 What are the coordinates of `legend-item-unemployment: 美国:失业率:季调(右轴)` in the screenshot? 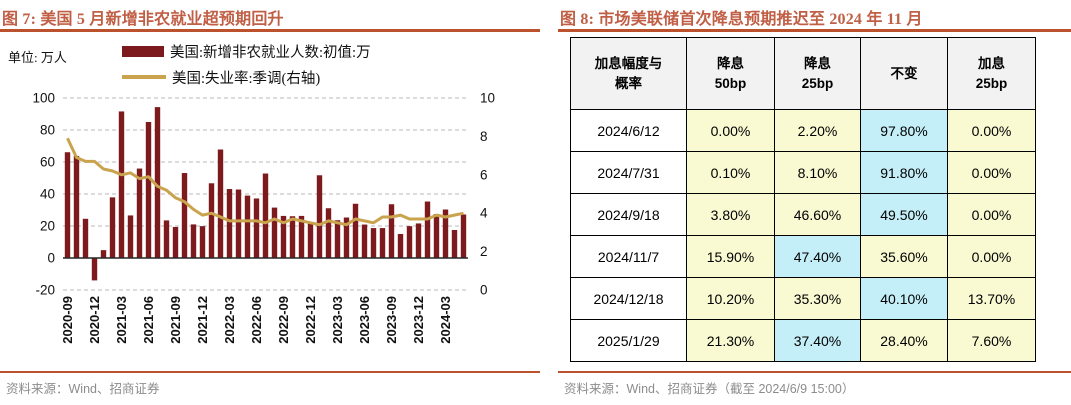 It's located at (246, 77).